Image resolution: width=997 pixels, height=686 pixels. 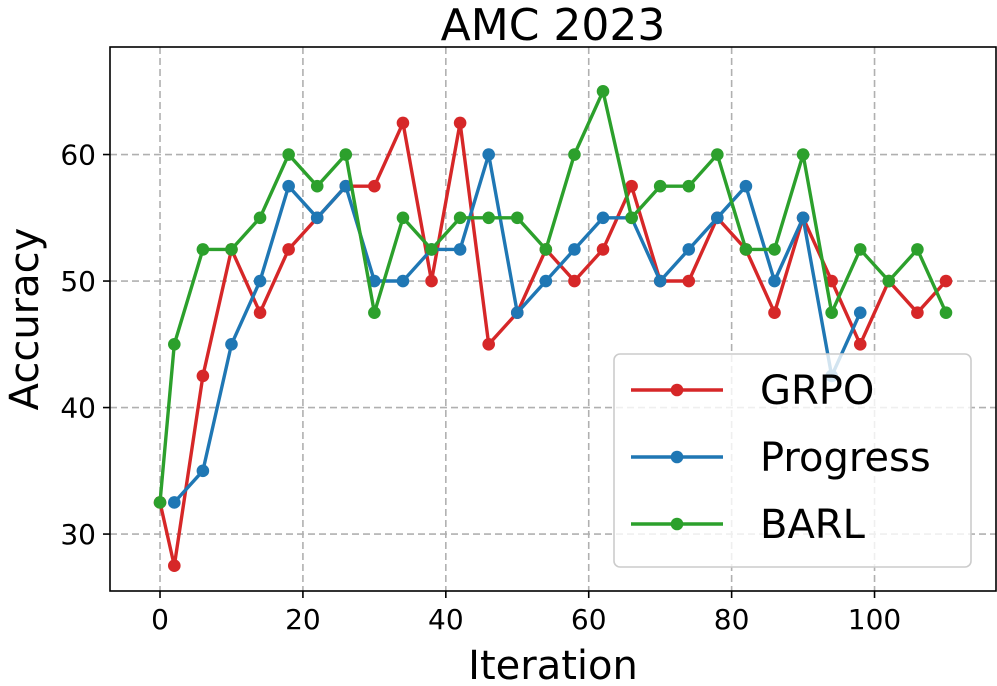 What do you see at coordinates (78, 281) in the screenshot?
I see `y-tick-label: 50` at bounding box center [78, 281].